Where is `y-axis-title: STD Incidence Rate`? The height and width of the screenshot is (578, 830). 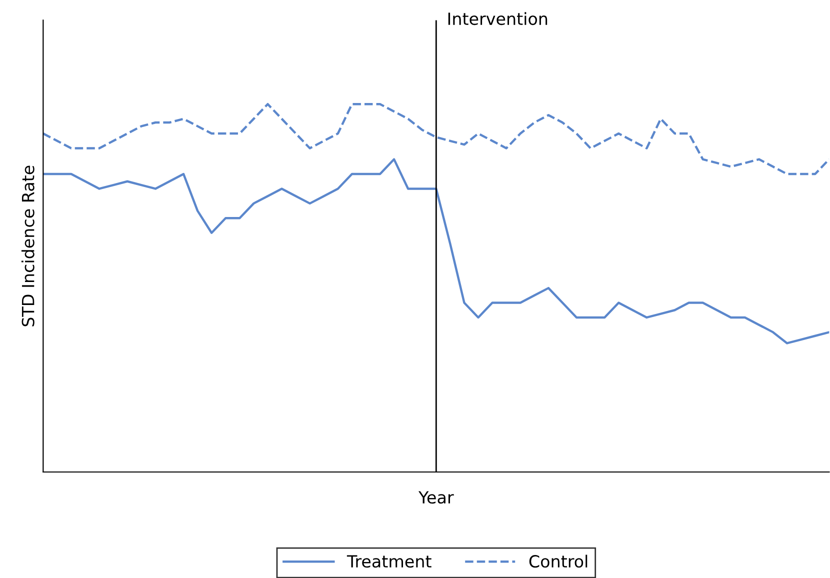
y-axis-title: STD Incidence Rate is located at coordinates (27, 246).